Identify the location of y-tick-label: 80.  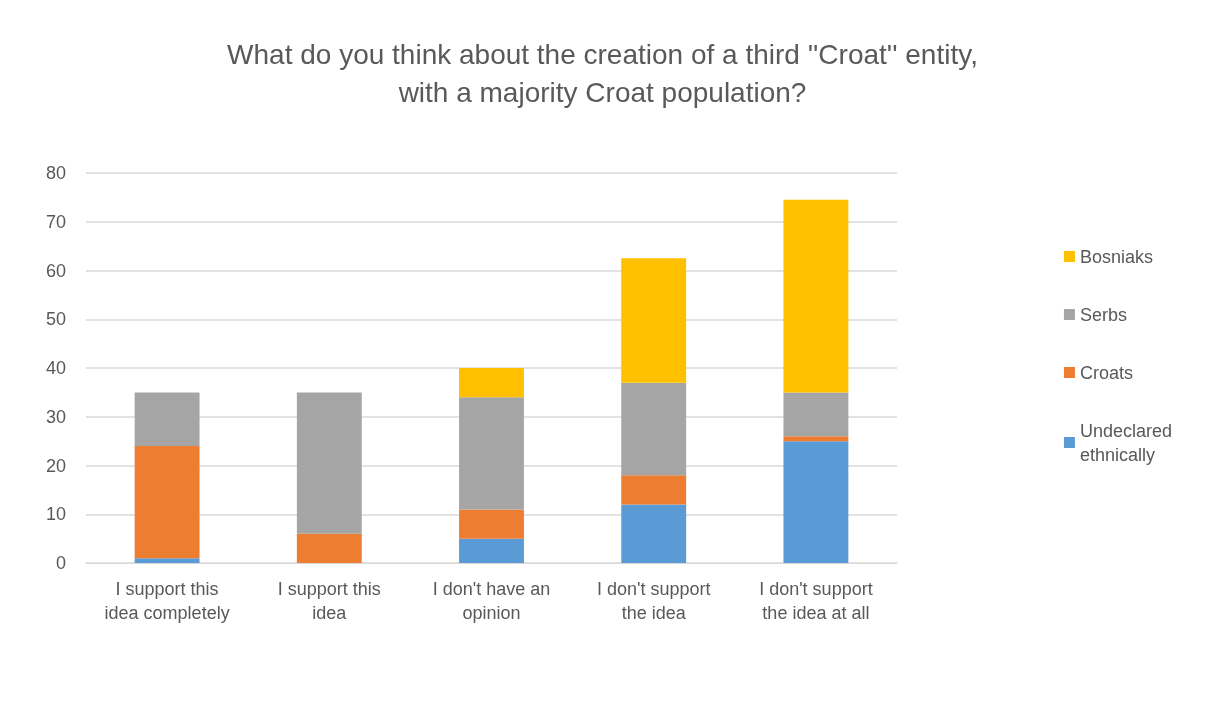
(55, 173).